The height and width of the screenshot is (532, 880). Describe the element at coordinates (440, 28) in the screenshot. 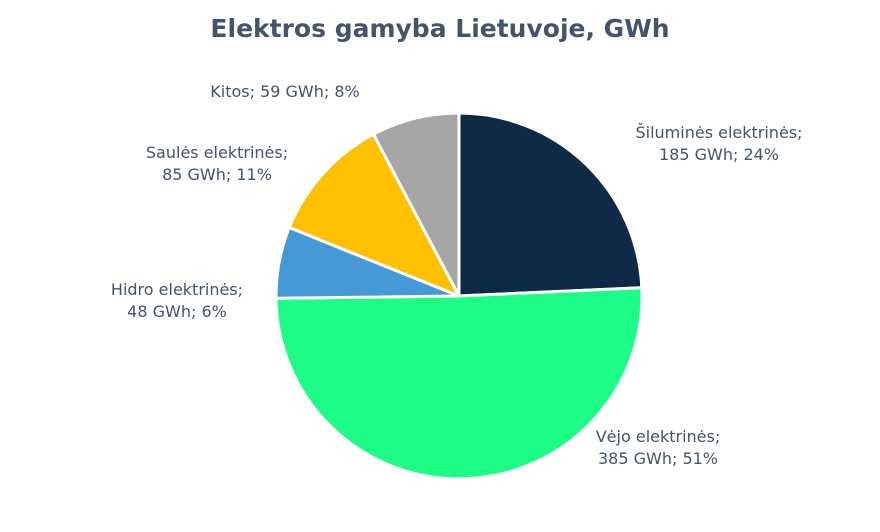

I see `chart-title: Elektros gamyba Lietuvoje, GWh` at that location.